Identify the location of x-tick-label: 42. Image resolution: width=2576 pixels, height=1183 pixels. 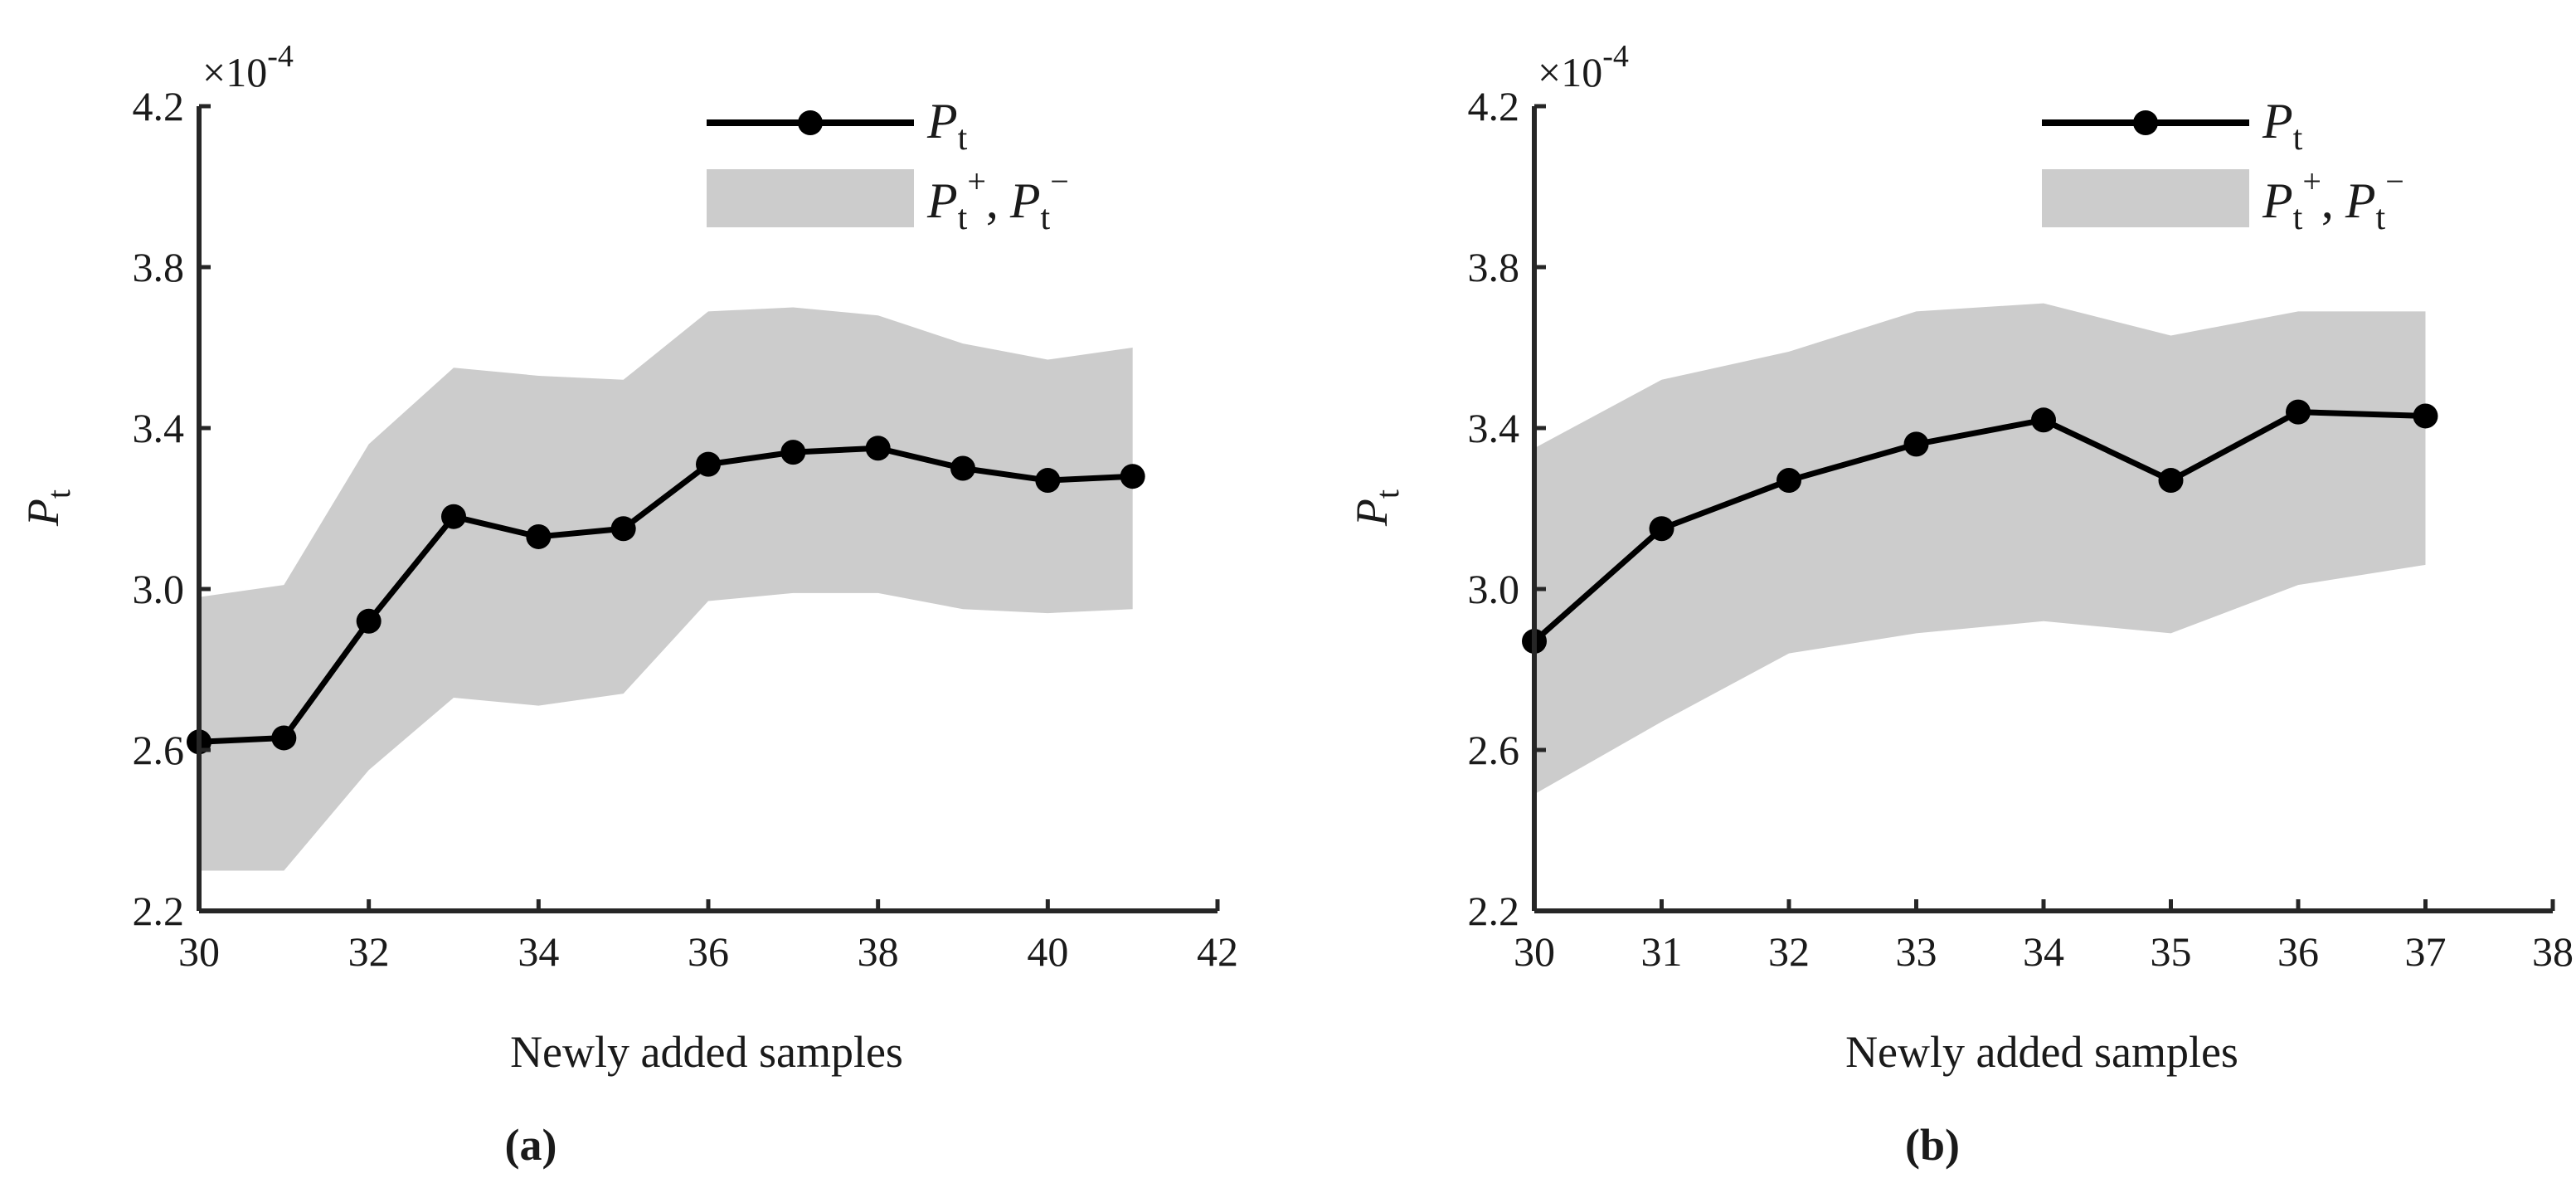
(1218, 951).